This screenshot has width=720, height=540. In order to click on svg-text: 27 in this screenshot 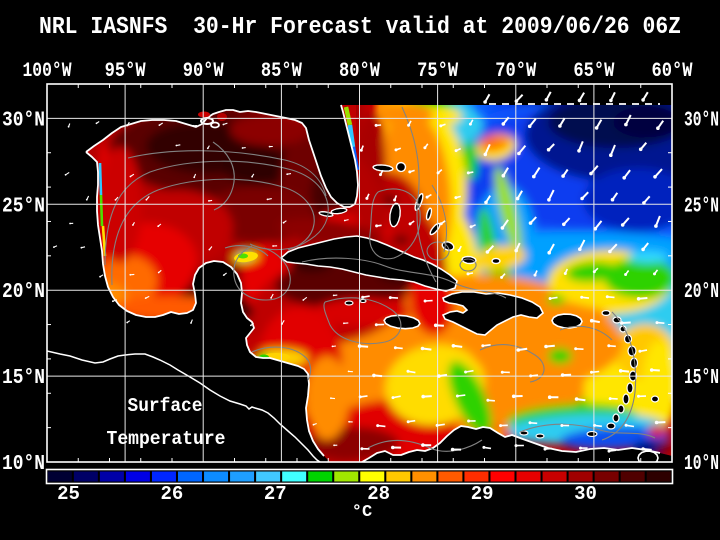, I will do `click(275, 494)`.